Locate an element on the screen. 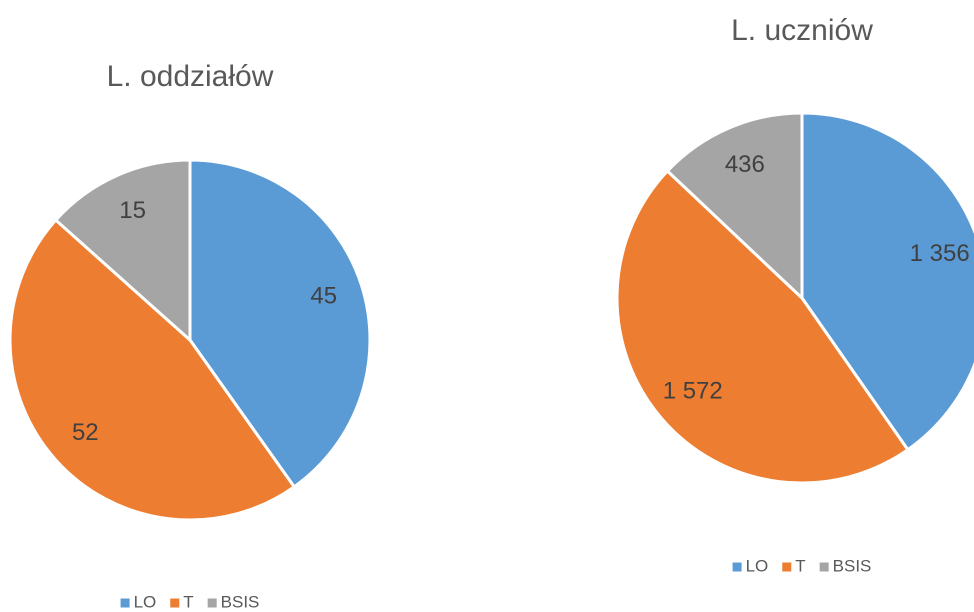 This screenshot has width=974, height=612. data-label: 45 is located at coordinates (323, 296).